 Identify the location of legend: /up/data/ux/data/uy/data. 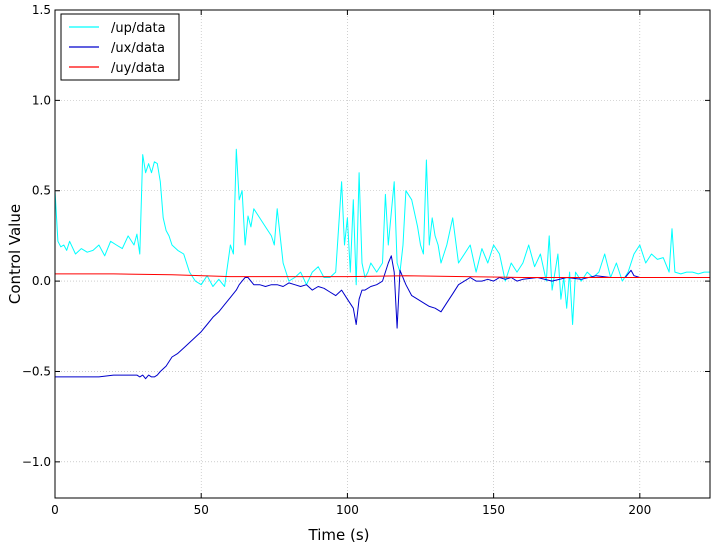
(120, 47).